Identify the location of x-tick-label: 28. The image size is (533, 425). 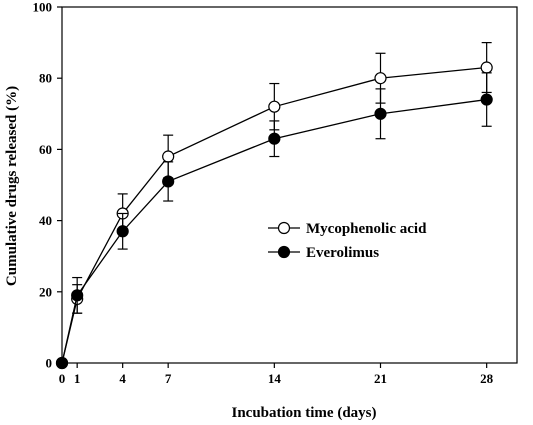
(487, 378).